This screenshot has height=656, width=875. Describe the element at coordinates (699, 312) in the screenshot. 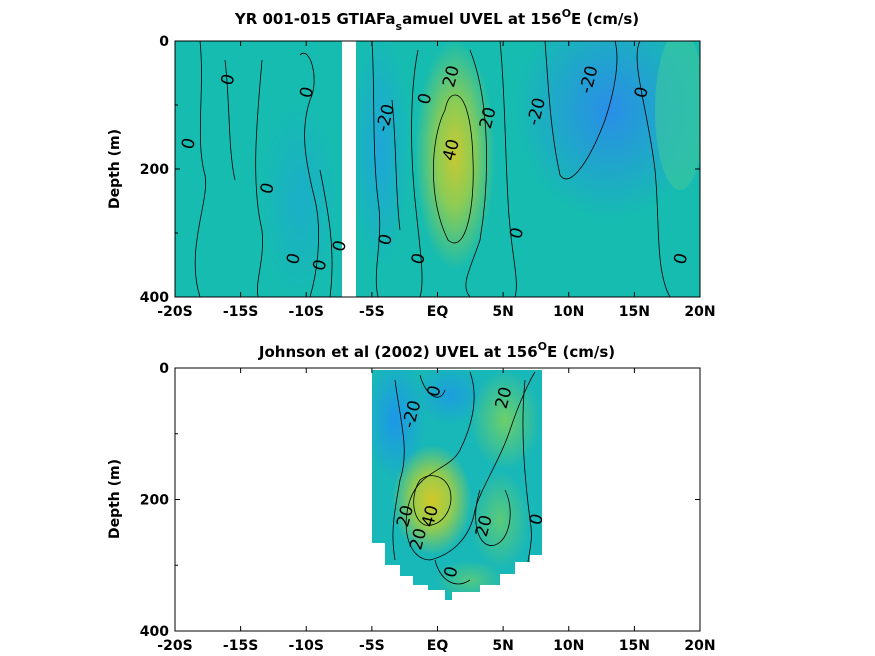

I see `top-x-tick-label: 20N` at that location.